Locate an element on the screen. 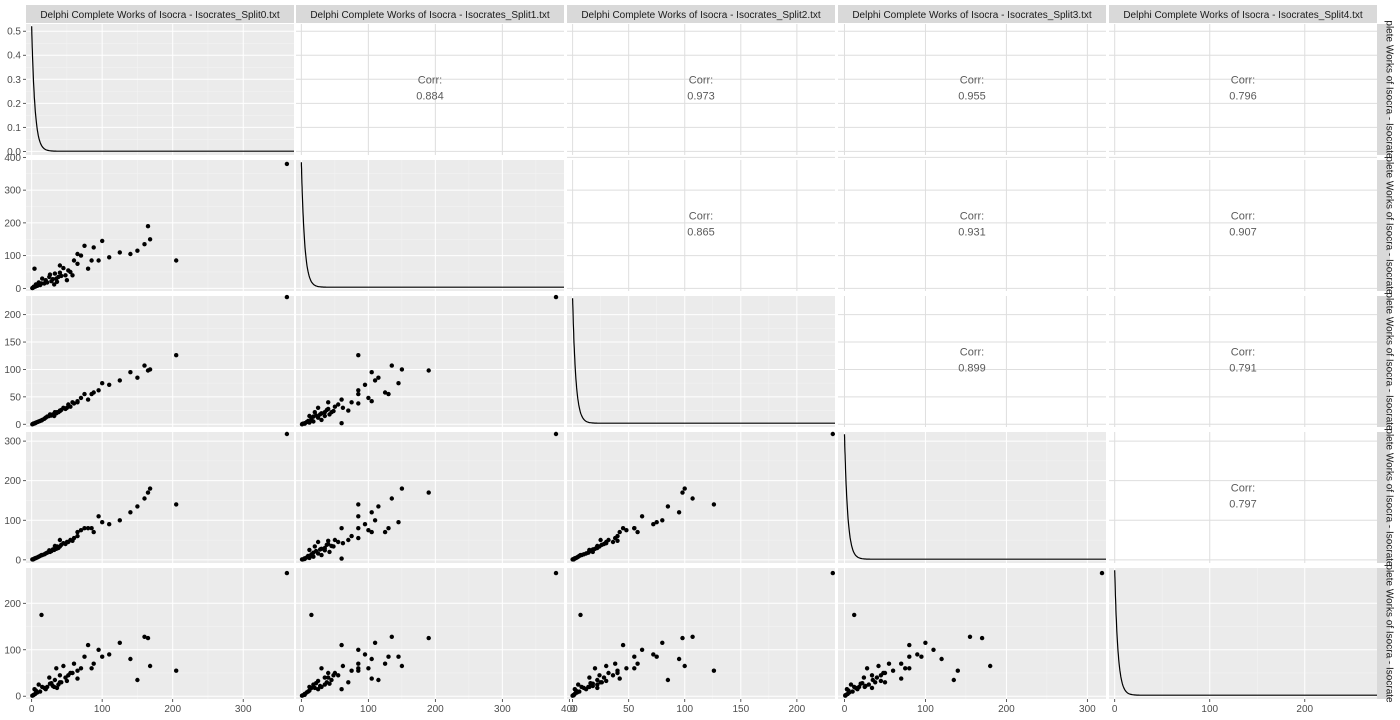 This screenshot has height=720, width=1400. y-tick-label: 100 is located at coordinates (12, 370).